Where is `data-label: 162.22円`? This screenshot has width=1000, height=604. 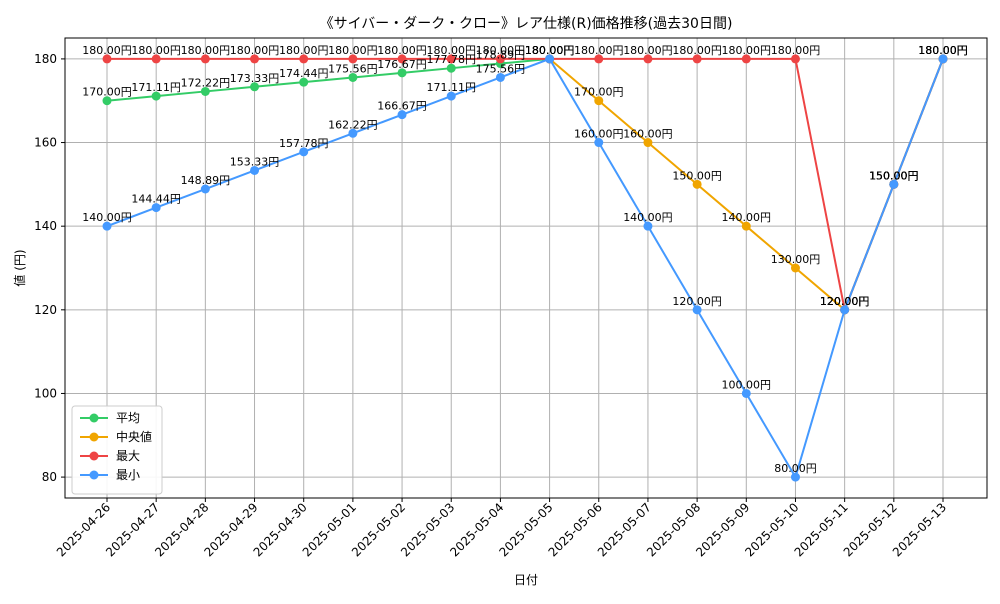 data-label: 162.22円 is located at coordinates (353, 124).